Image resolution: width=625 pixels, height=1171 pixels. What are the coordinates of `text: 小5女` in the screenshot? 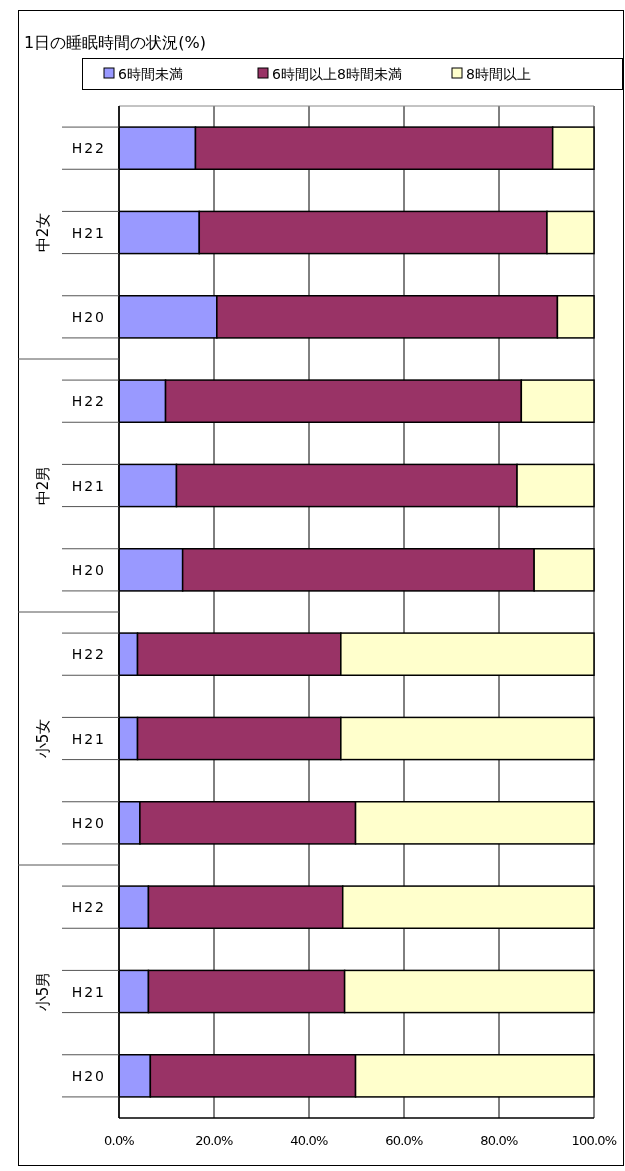 It's located at (43, 738).